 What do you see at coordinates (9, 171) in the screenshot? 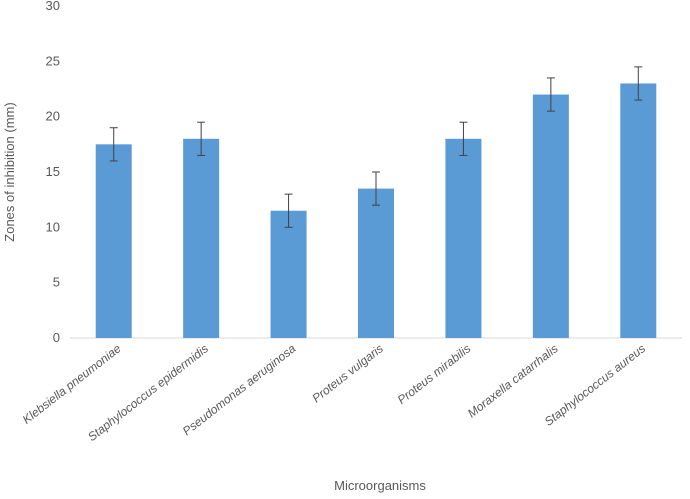
I see `y-axis-title: Zones of inhibition (mm)` at bounding box center [9, 171].